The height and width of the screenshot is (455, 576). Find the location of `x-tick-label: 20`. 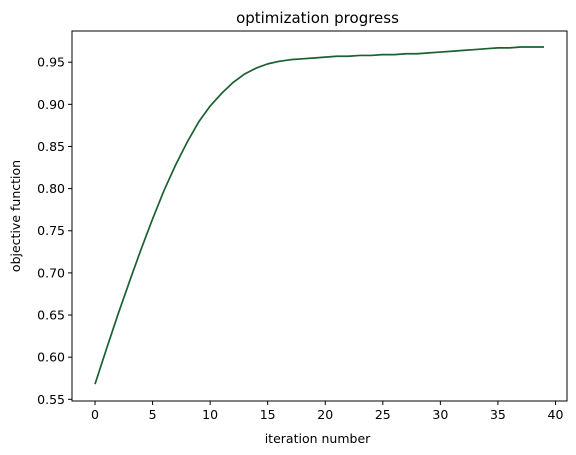

x-tick-label: 20 is located at coordinates (325, 414).